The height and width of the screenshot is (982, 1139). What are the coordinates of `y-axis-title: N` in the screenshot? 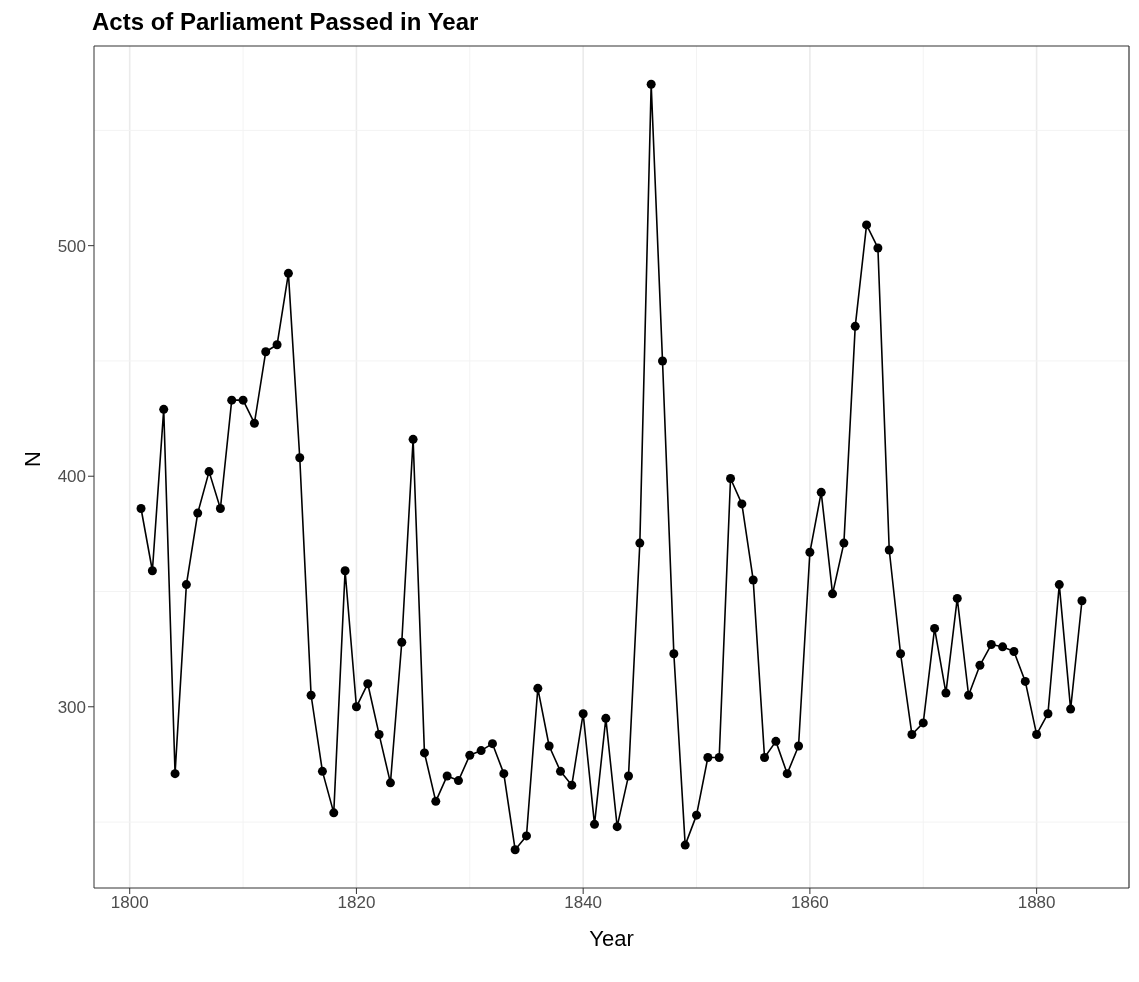 It's located at (32, 459).